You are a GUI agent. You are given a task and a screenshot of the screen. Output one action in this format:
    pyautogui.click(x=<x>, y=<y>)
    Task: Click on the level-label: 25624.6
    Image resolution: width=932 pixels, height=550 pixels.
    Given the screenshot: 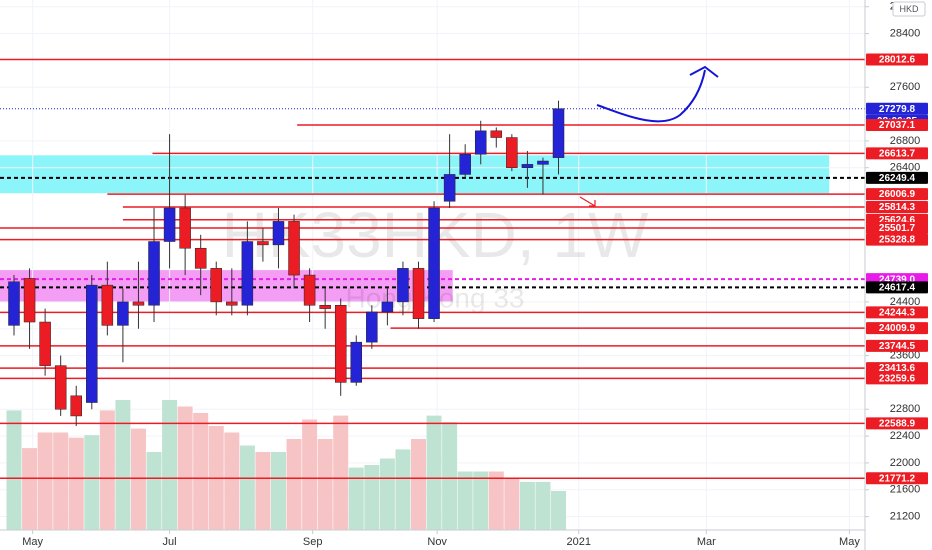 What is the action you would take?
    pyautogui.click(x=897, y=220)
    